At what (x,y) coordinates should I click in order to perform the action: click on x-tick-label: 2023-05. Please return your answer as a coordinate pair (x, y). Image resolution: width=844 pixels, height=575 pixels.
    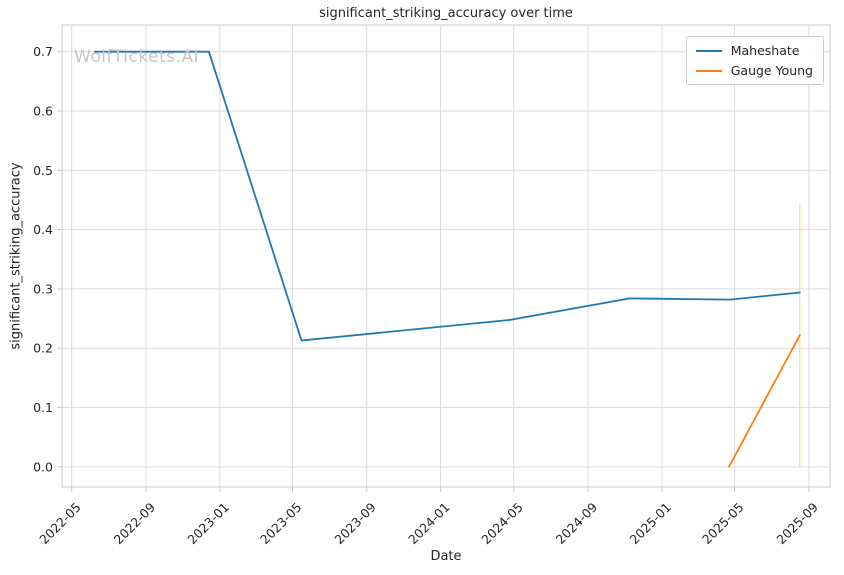
    Looking at the image, I should click on (281, 524).